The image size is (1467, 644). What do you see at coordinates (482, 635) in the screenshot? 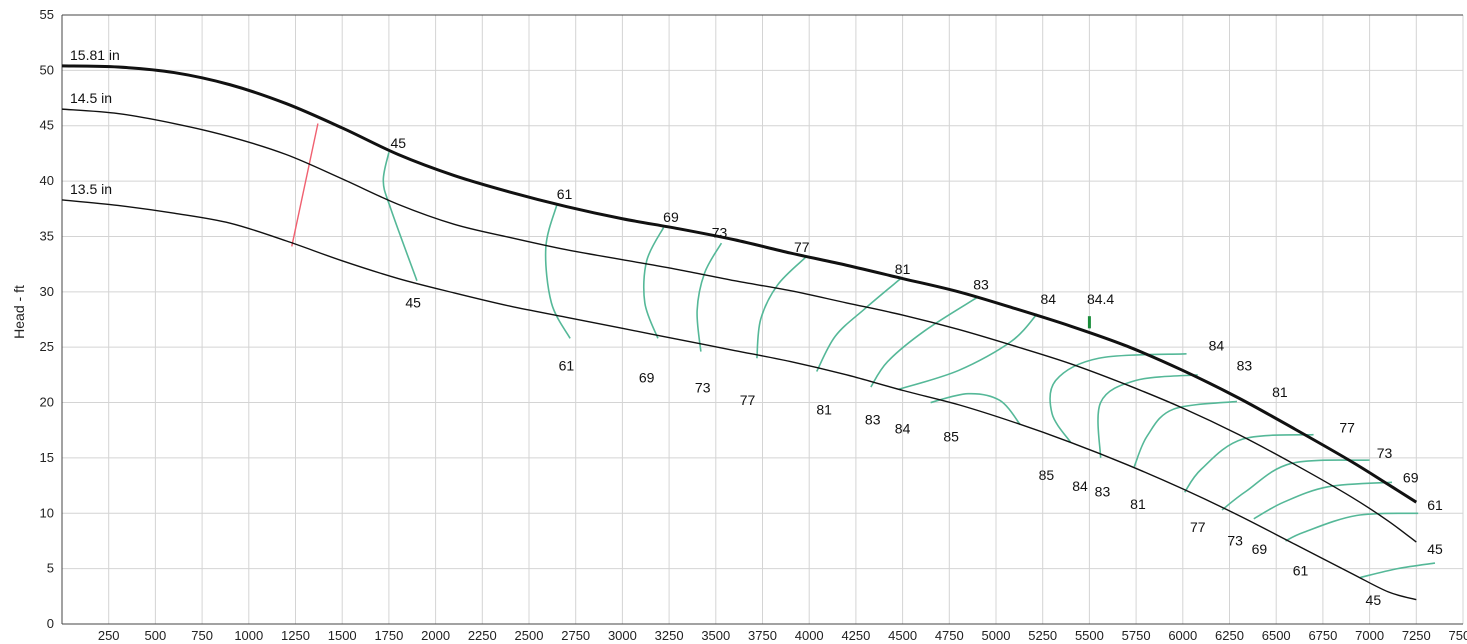
I see `x-tick-label: 2250` at bounding box center [482, 635].